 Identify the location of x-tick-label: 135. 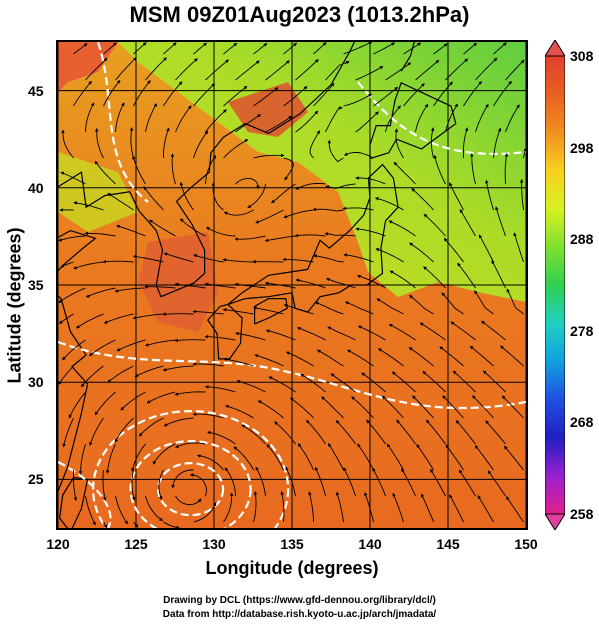
(292, 544).